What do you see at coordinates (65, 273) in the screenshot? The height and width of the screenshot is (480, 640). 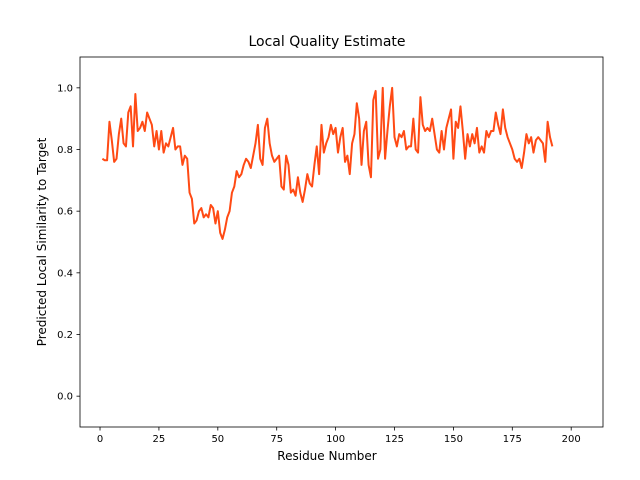 I see `y-tick-label: 0.4` at bounding box center [65, 273].